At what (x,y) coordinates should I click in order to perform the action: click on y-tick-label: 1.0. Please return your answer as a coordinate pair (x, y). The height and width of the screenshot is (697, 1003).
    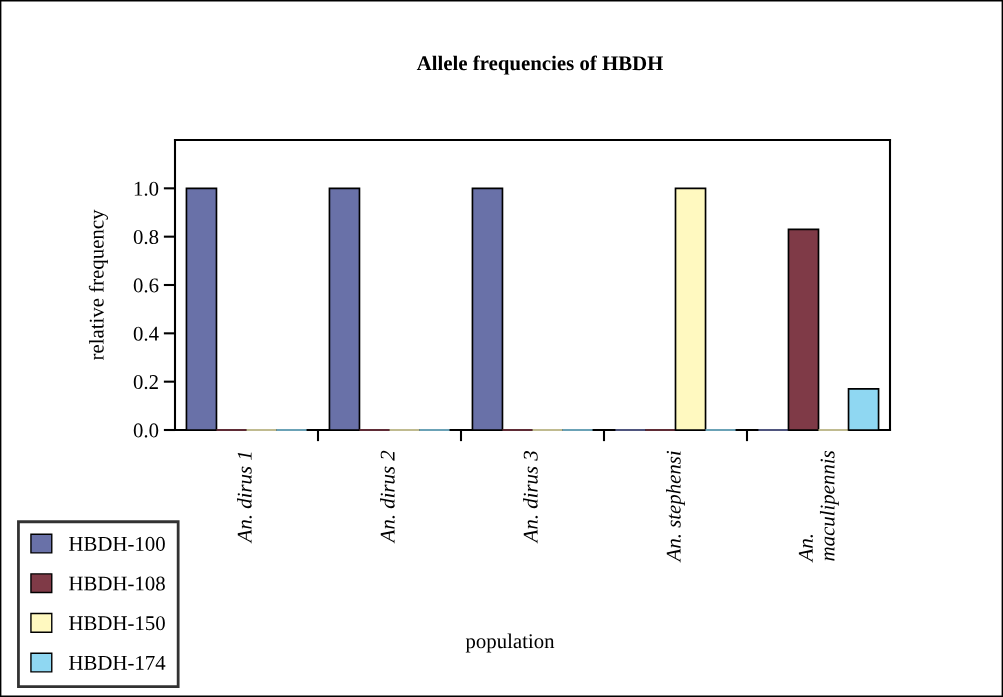
    Looking at the image, I should click on (146, 188).